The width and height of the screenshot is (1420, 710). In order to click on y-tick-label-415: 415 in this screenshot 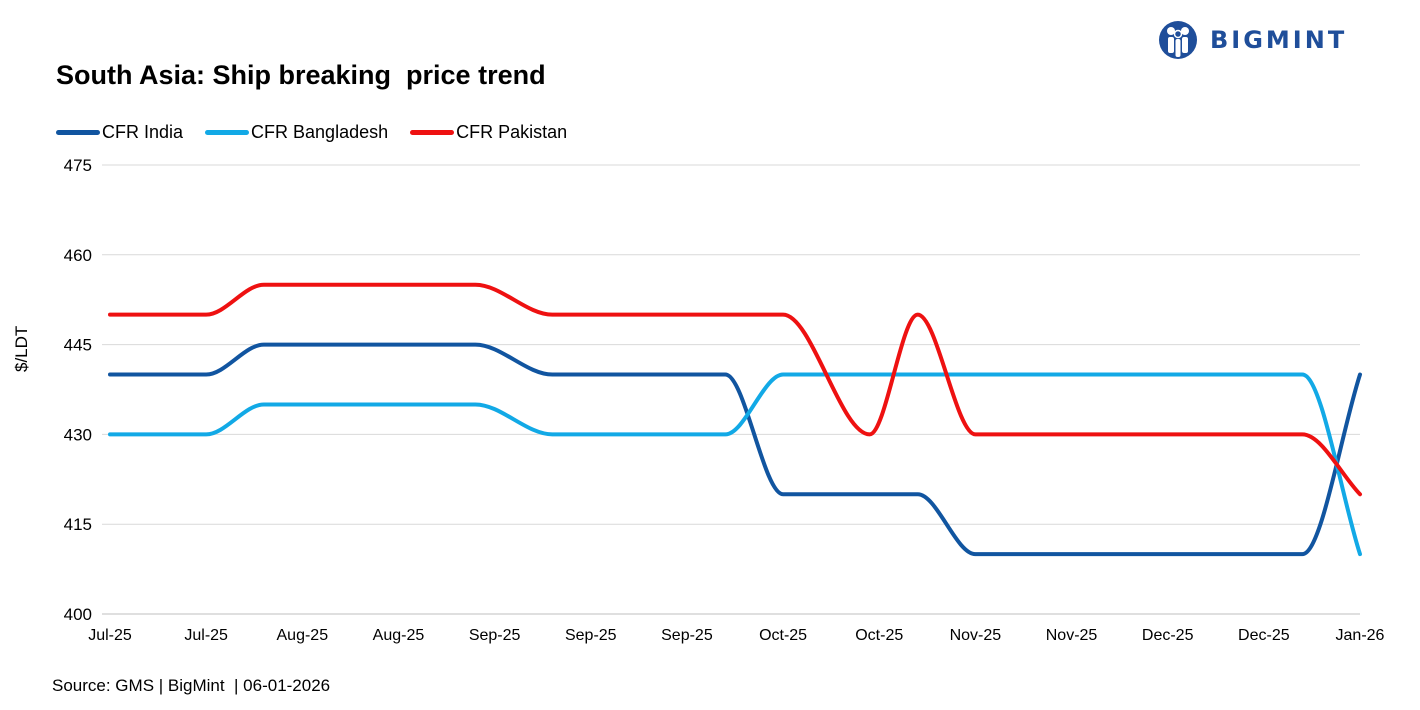, I will do `click(78, 524)`.